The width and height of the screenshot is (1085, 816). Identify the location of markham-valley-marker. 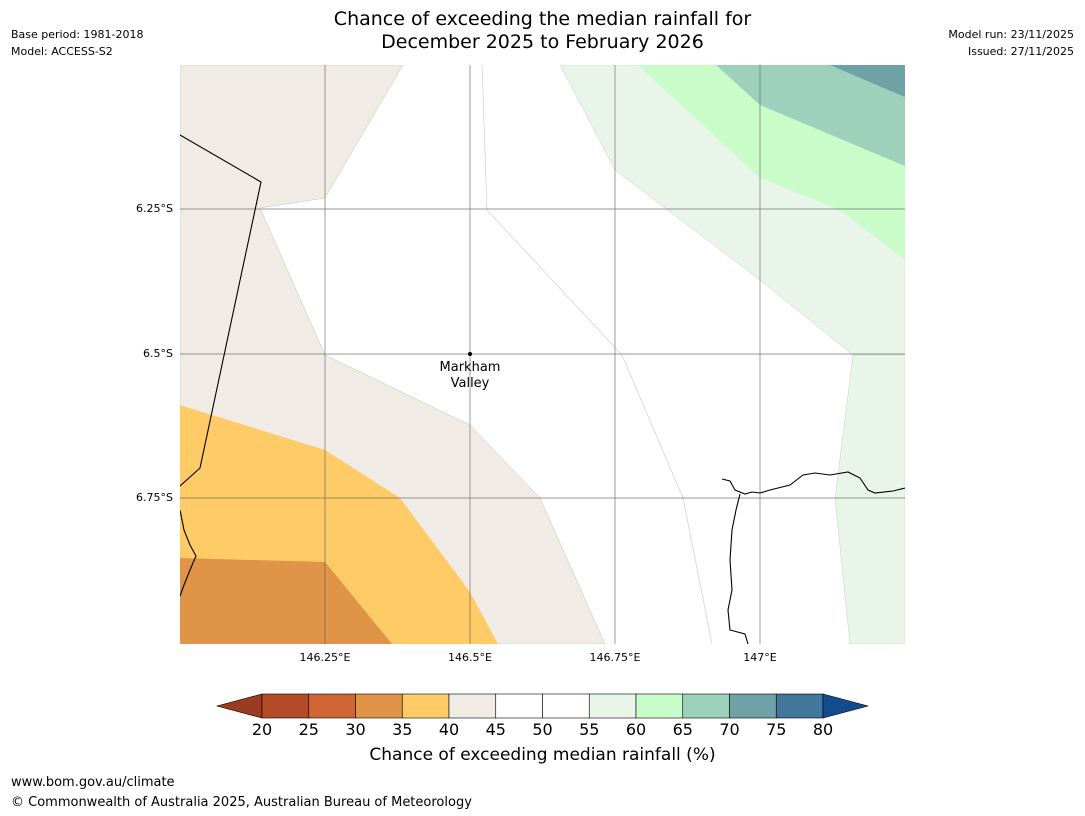
(470, 354).